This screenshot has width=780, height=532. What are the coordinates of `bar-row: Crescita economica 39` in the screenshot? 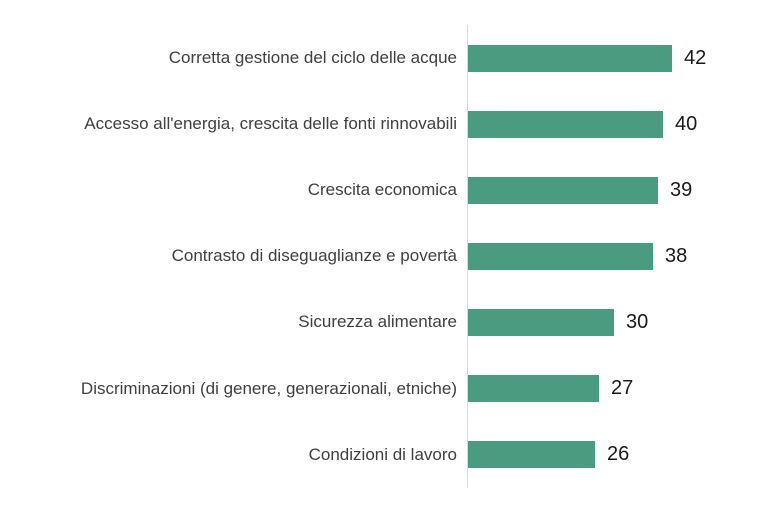 It's located at (390, 190).